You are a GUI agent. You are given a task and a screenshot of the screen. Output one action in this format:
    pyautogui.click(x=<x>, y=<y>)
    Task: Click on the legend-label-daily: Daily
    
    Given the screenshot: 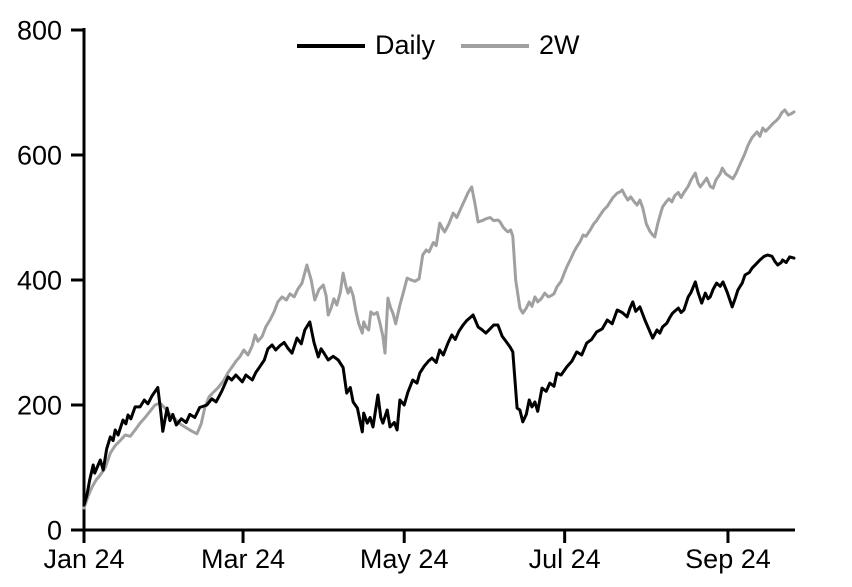 What is the action you would take?
    pyautogui.click(x=405, y=45)
    